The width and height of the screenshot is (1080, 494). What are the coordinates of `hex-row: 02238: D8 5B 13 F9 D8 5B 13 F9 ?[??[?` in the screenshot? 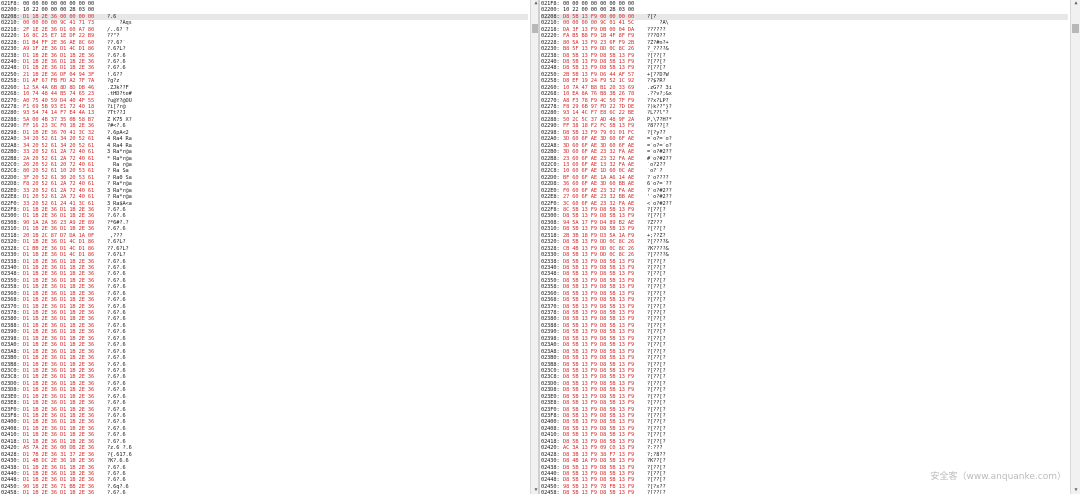 It's located at (804, 56).